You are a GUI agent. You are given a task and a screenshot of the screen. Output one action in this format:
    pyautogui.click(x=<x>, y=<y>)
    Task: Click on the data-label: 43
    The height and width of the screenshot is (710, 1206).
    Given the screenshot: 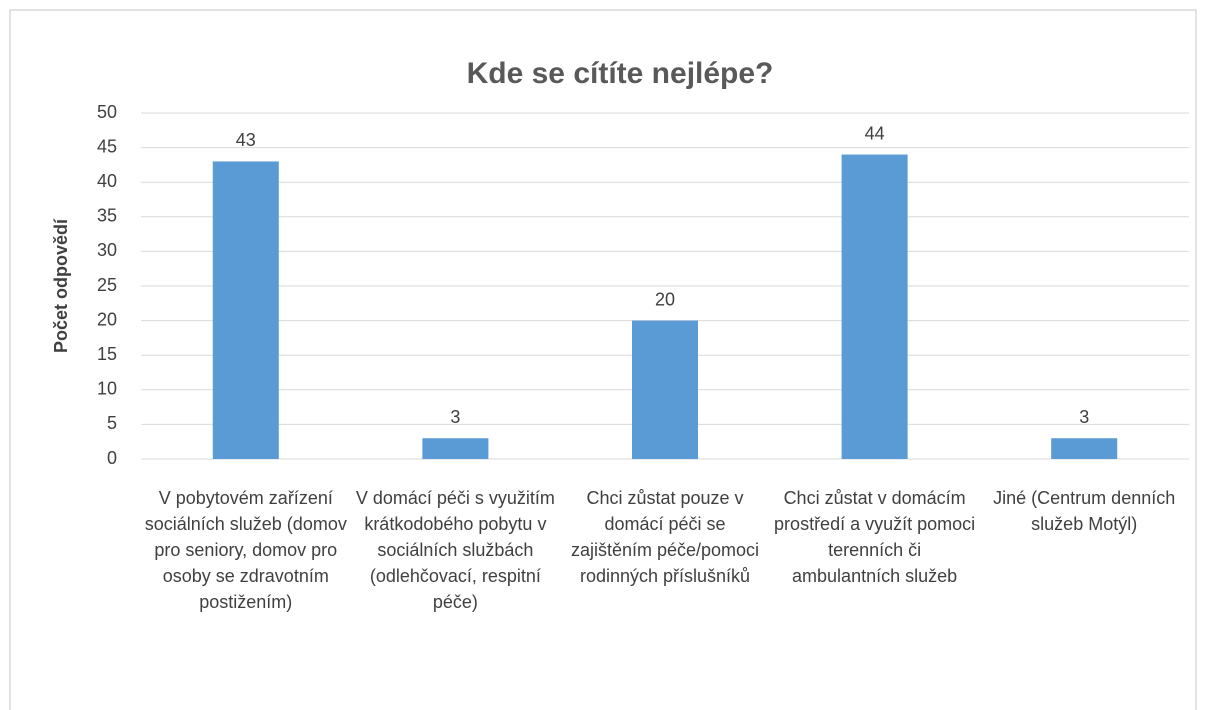 What is the action you would take?
    pyautogui.click(x=246, y=140)
    